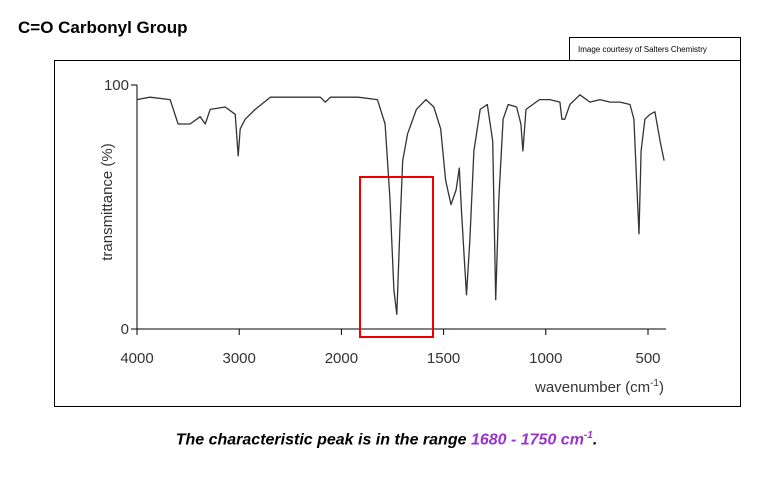  What do you see at coordinates (103, 27) in the screenshot?
I see `page-title: C=O Carbonyl Group` at bounding box center [103, 27].